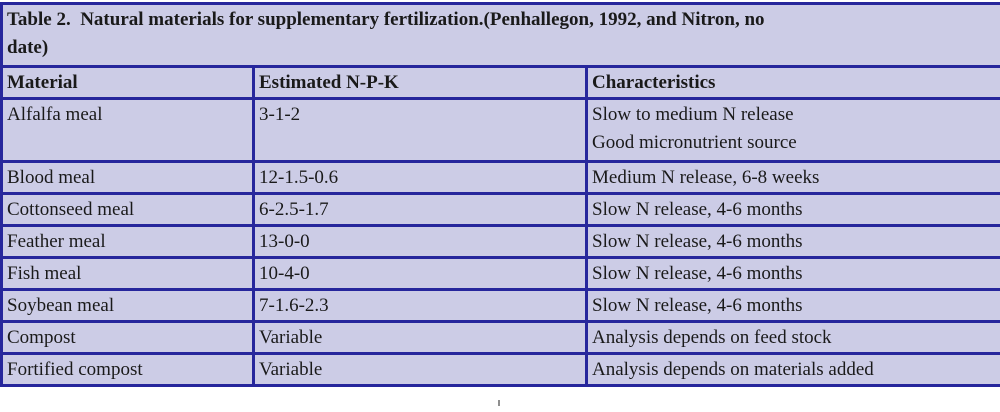  I want to click on cell-npk: 7-1.6-2.3, so click(420, 305).